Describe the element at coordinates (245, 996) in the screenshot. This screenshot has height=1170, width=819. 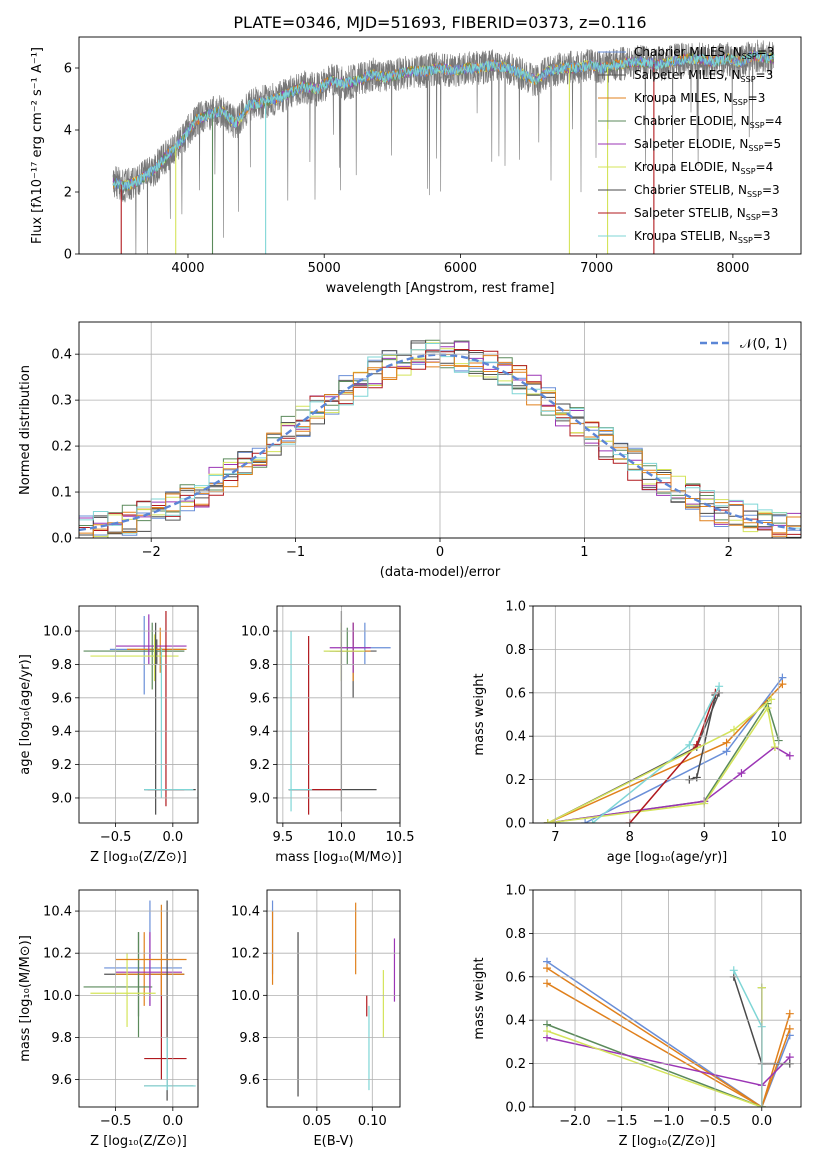
I see `tick-label-y: 10.0` at that location.